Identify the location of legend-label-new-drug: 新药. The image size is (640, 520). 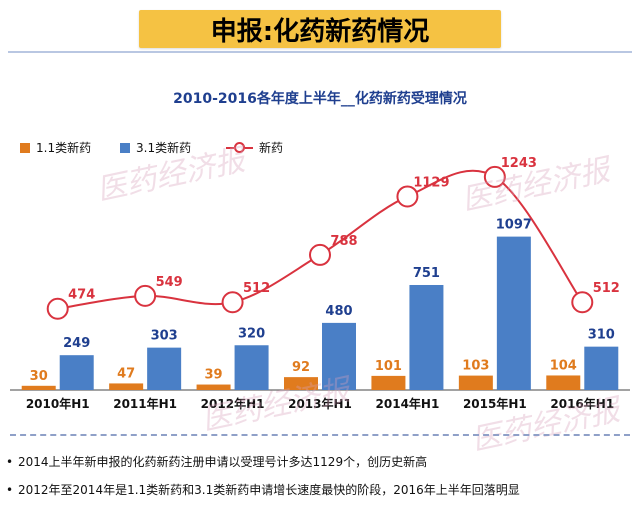
(271, 148).